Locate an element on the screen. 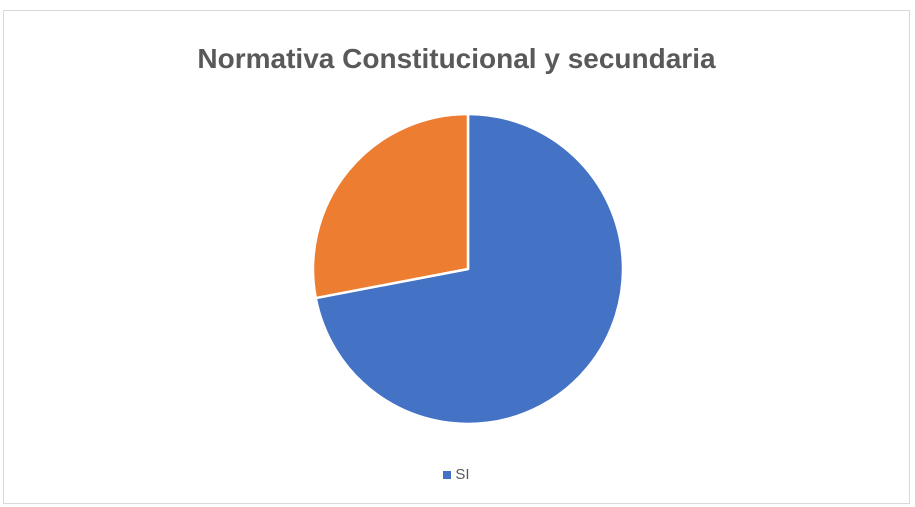 Image resolution: width=915 pixels, height=507 pixels. chart-title: Normativa Constitucional y secundaria is located at coordinates (456, 58).